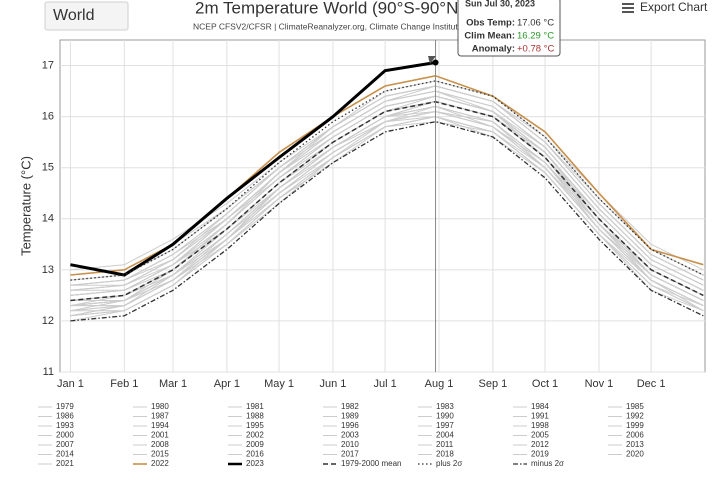 The width and height of the screenshot is (720, 480). I want to click on legend-label: 1981, so click(255, 406).